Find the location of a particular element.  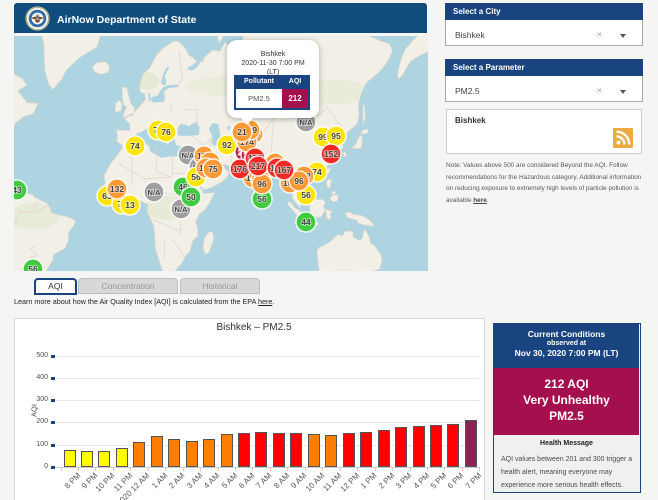

svg-text: 132 is located at coordinates (117, 189).